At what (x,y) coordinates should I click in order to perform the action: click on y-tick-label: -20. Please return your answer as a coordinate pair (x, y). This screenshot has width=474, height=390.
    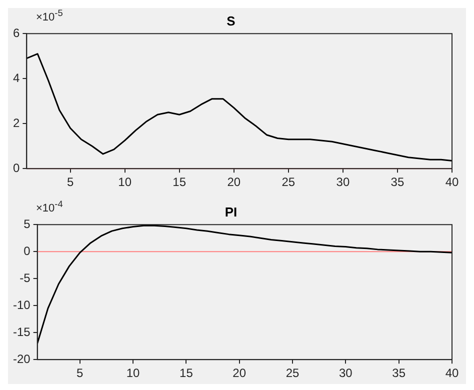
    Looking at the image, I should click on (22, 359).